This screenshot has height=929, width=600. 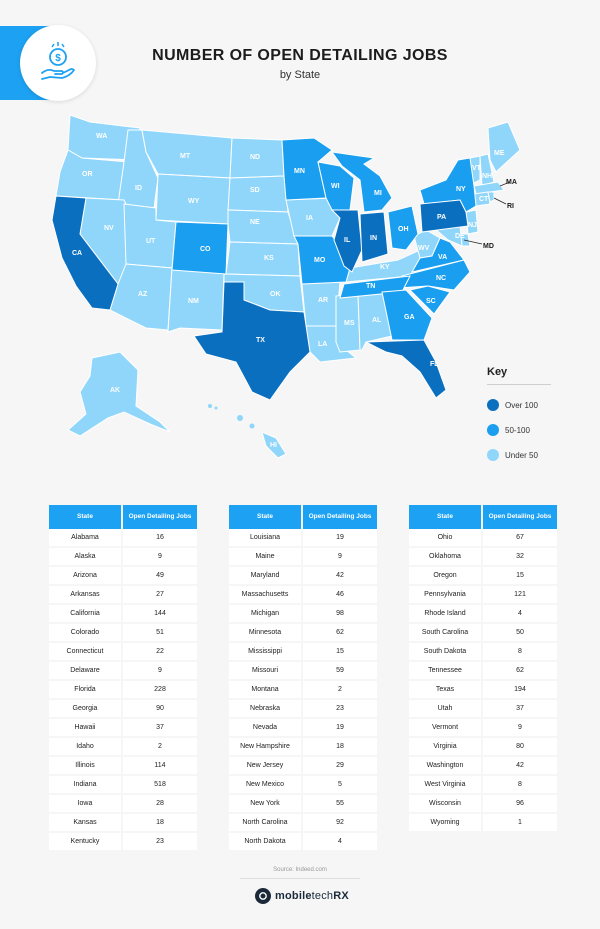 What do you see at coordinates (445, 576) in the screenshot?
I see `state-name-cell: Oregon` at bounding box center [445, 576].